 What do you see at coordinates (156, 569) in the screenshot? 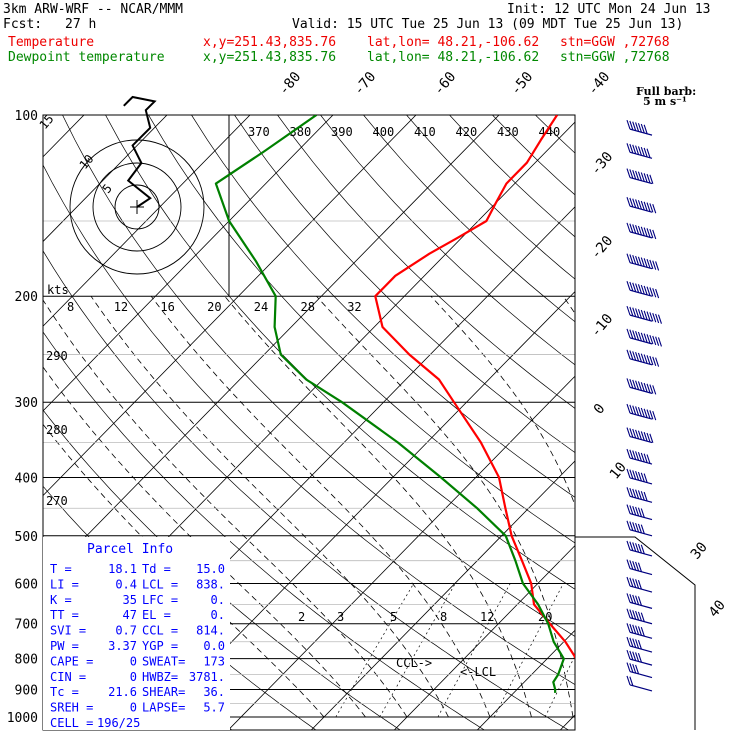
I see `parcel-row-label: Td =` at bounding box center [156, 569].